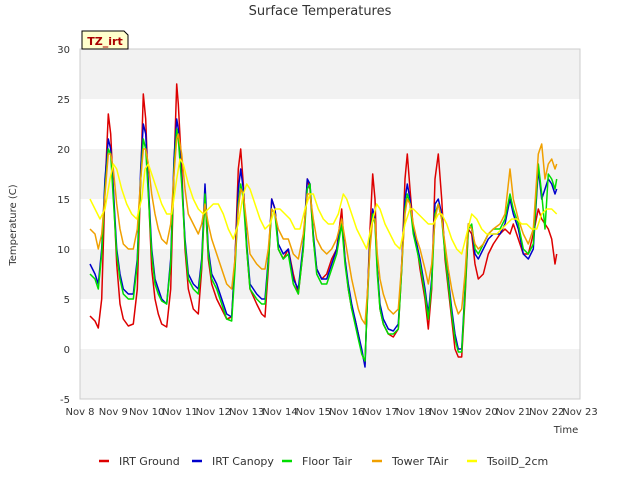 The image size is (640, 480). What do you see at coordinates (63, 250) in the screenshot?
I see `y-tick-label: 10` at bounding box center [63, 250].